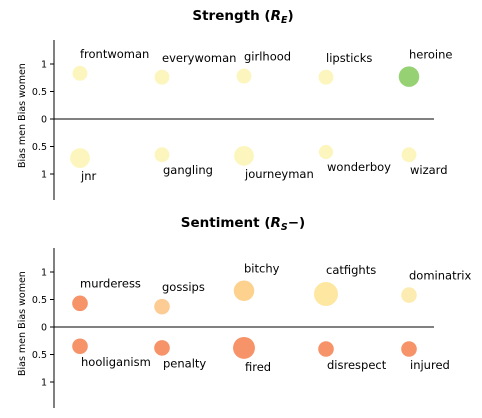  I want to click on data-point-everywoman, so click(162, 77).